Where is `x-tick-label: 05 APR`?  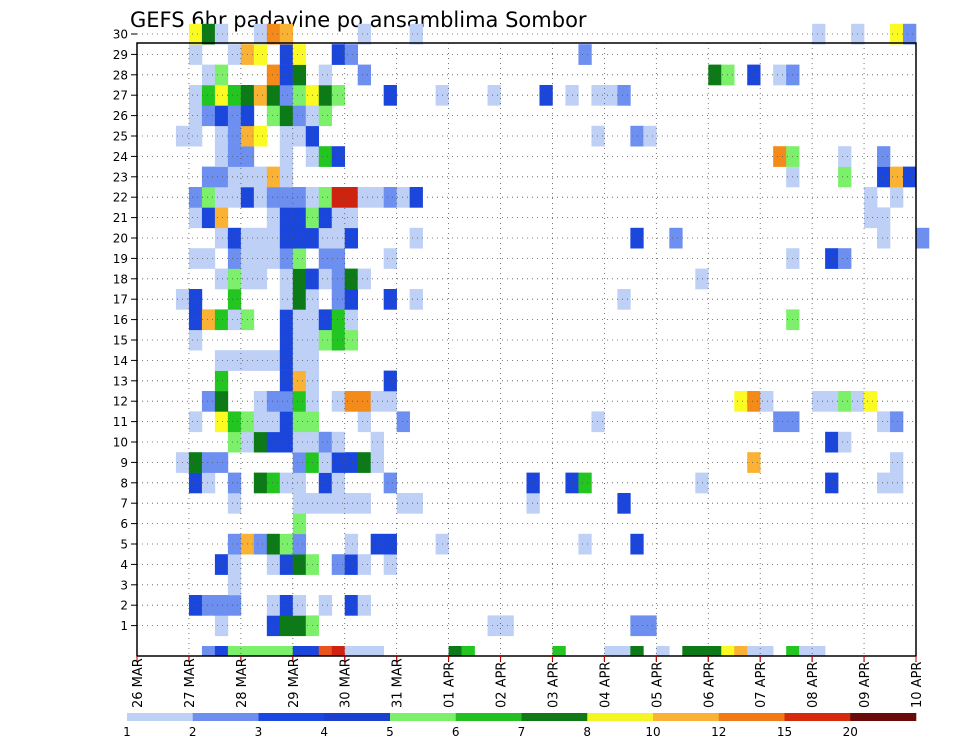 x-tick-label: 05 APR is located at coordinates (657, 685).